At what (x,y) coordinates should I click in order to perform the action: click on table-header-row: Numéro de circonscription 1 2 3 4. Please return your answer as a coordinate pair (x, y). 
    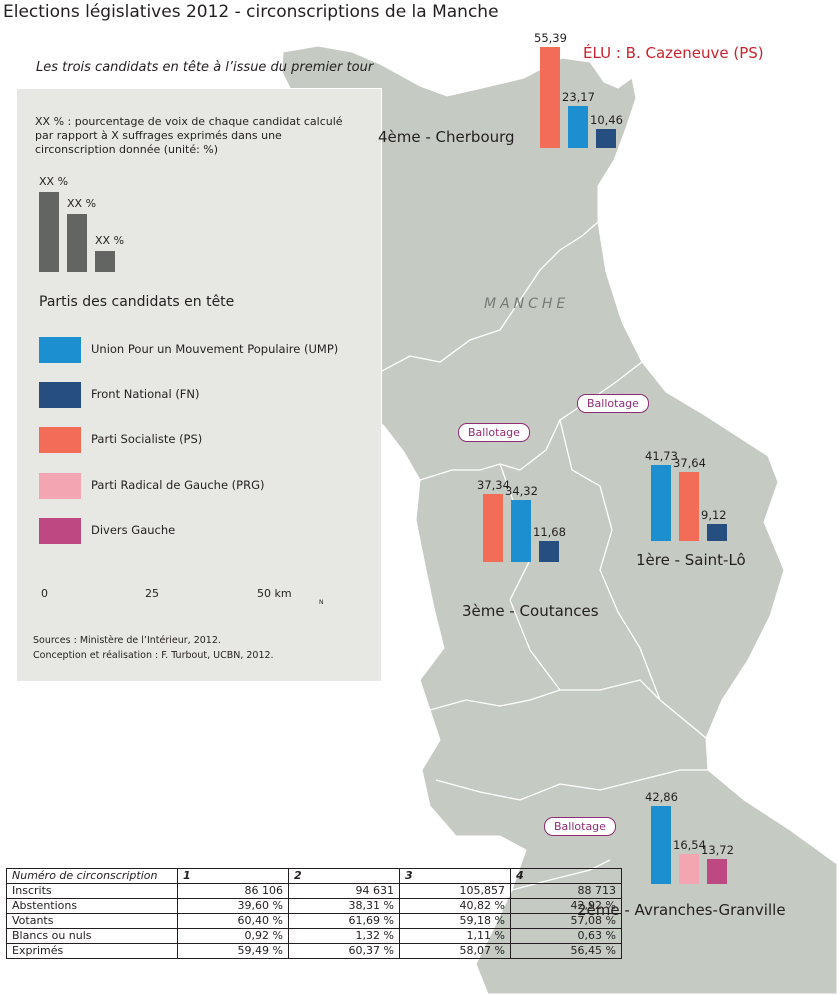
    Looking at the image, I should click on (314, 876).